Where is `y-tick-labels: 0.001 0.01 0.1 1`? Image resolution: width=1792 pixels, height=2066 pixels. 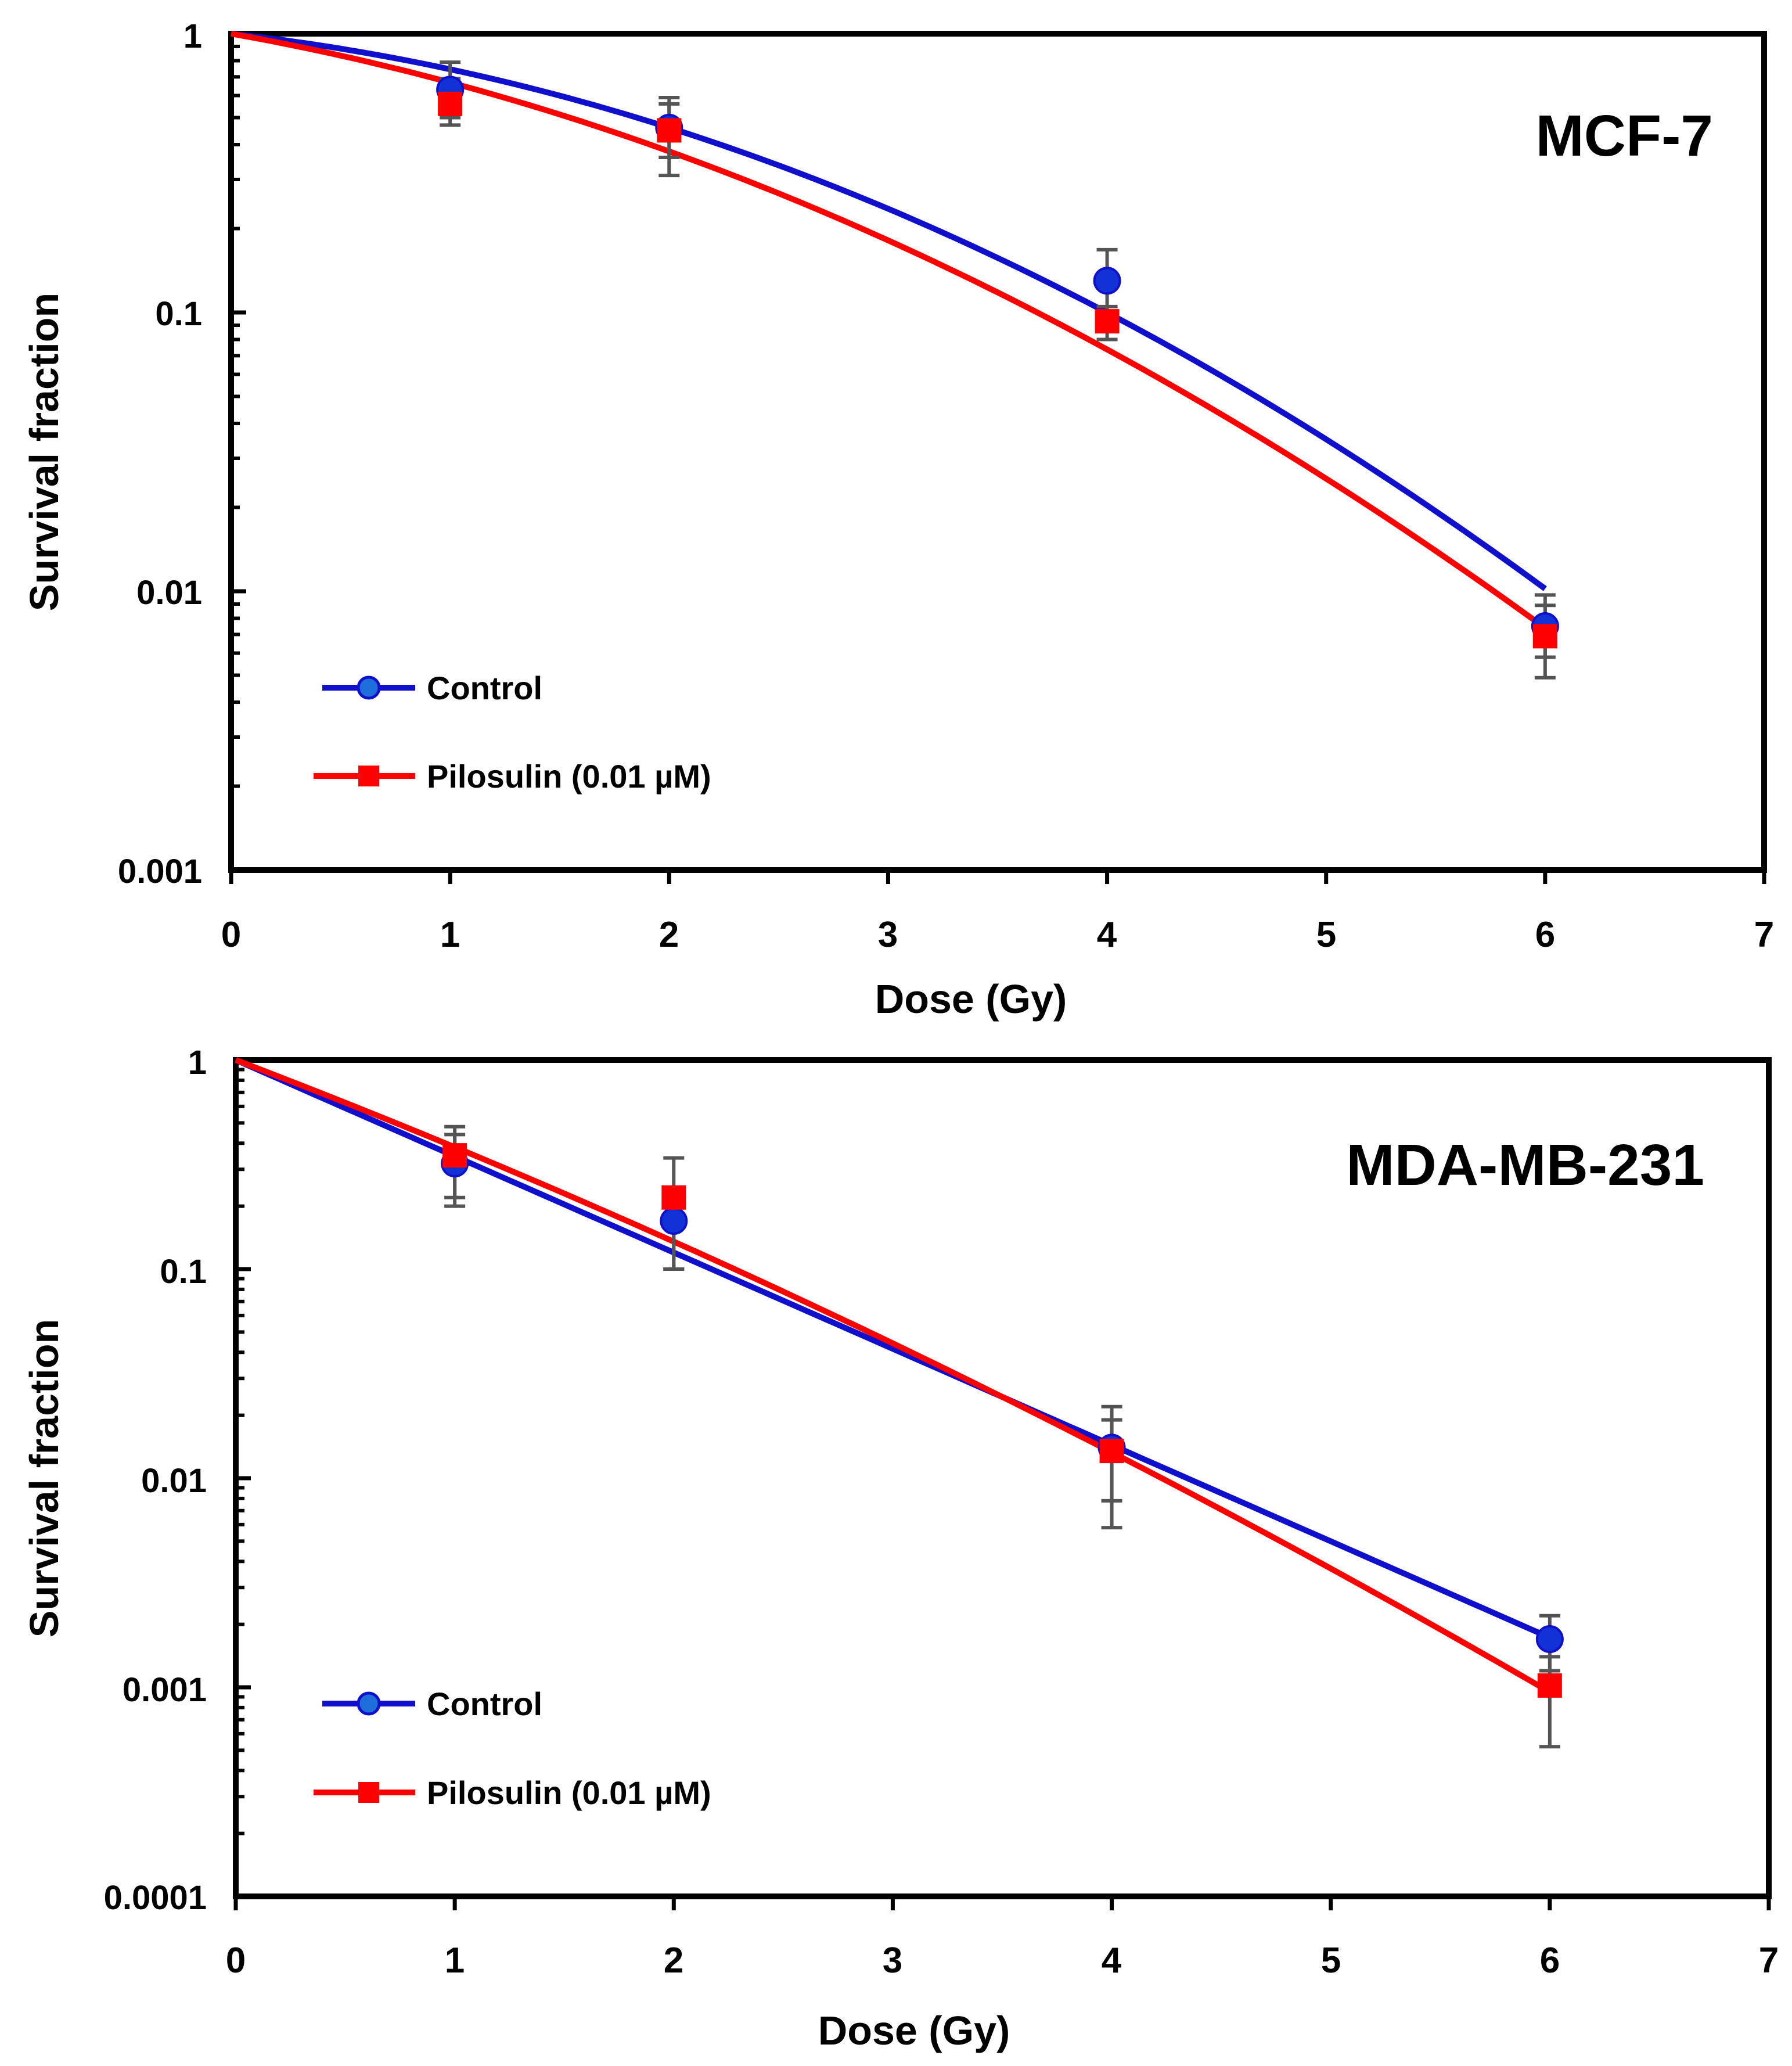
y-tick-labels: 0.001 0.01 0.1 1 is located at coordinates (160, 453).